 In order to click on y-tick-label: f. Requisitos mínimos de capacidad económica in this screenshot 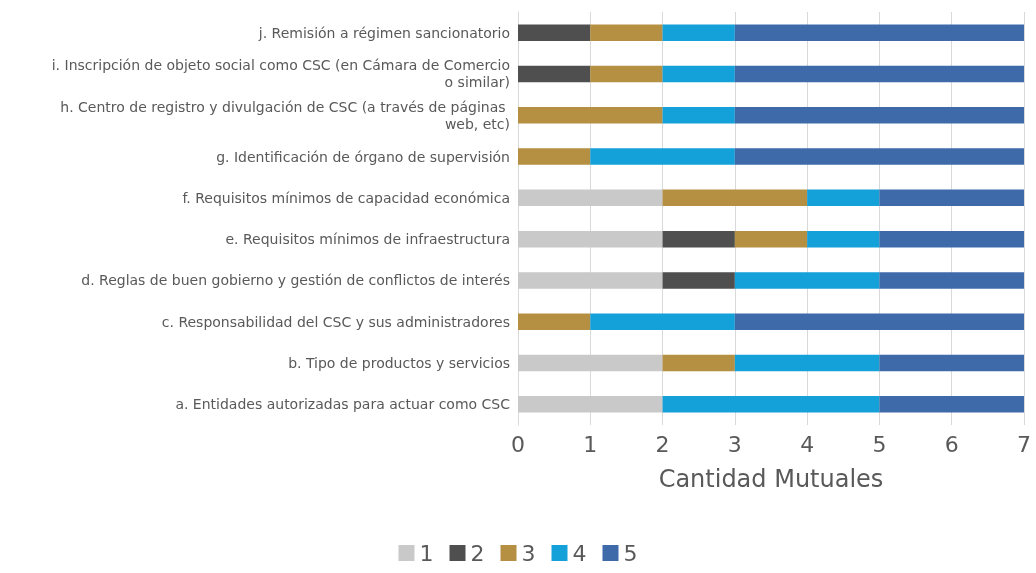, I will do `click(346, 197)`.